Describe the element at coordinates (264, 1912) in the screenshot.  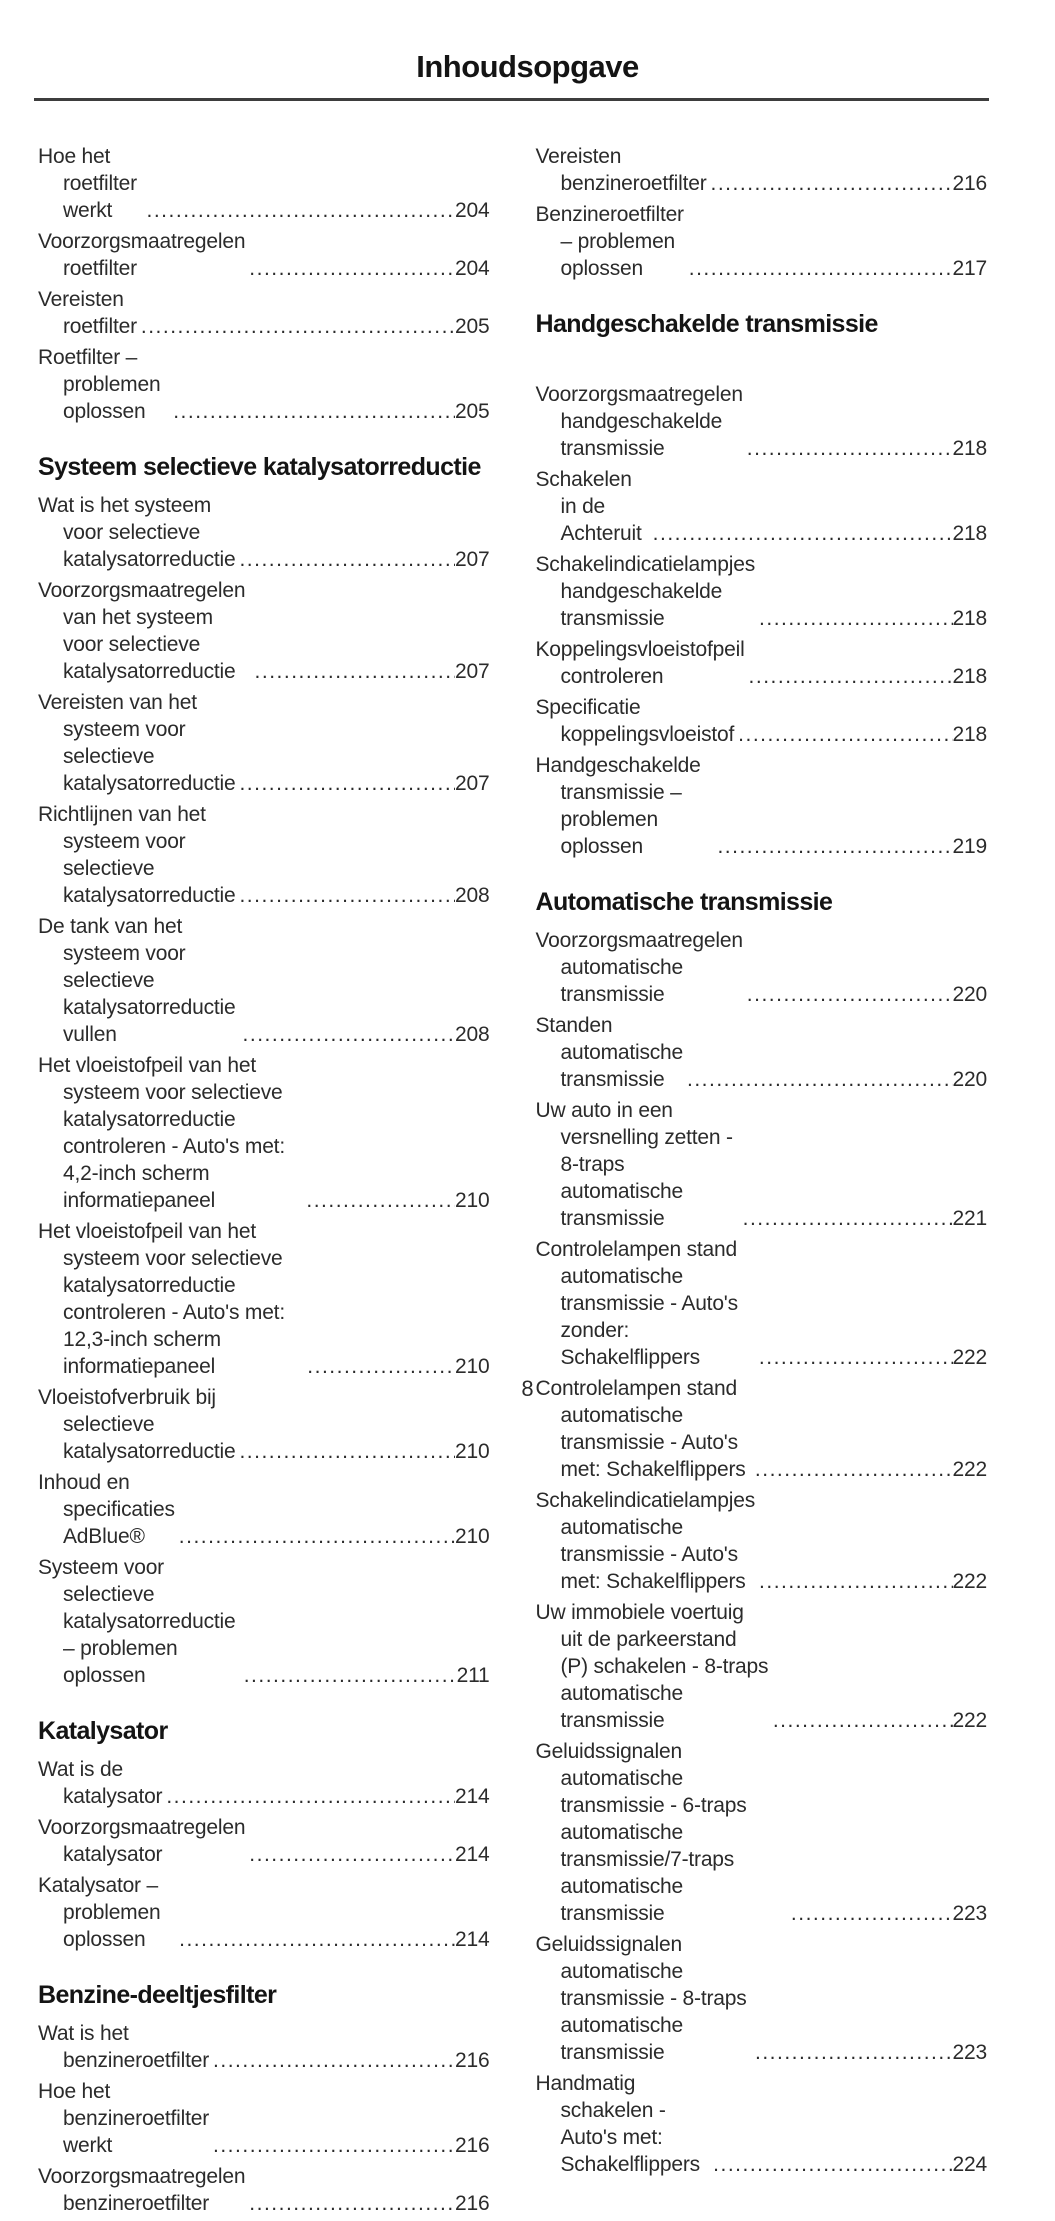
I see `toc-entry: Katalysator – problemen oplossen 214` at that location.